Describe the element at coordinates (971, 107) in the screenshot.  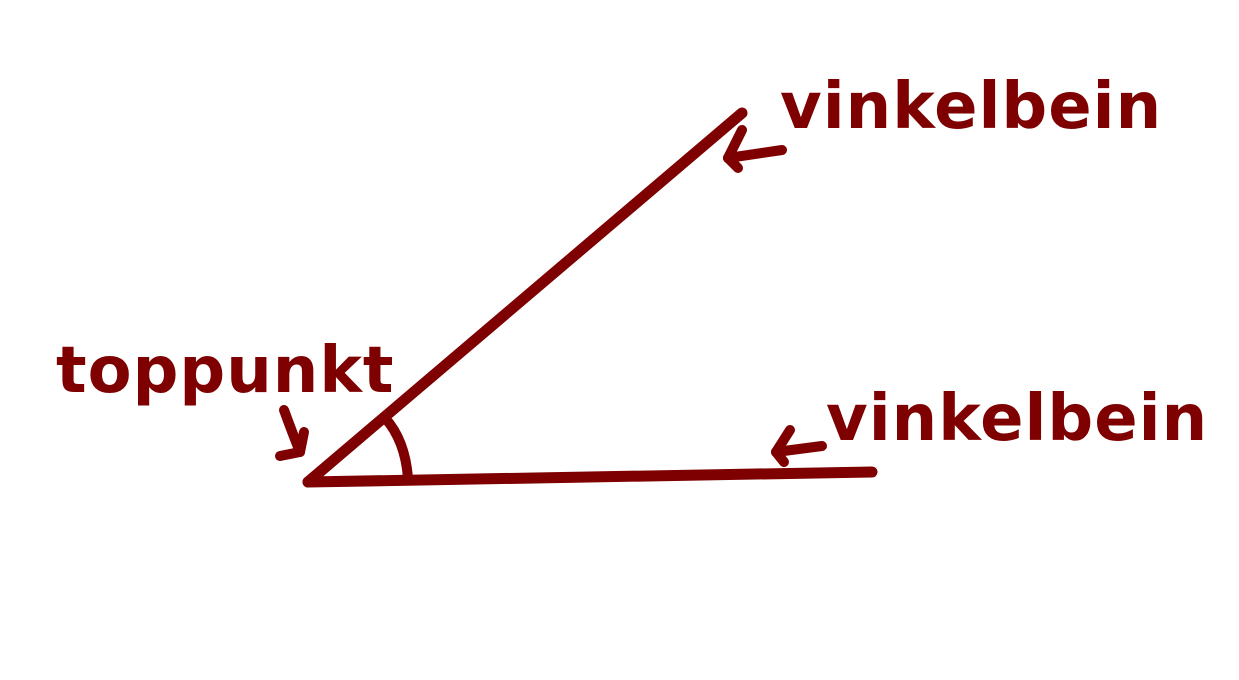
I see `upper-arm-label: vinkelbein` at that location.